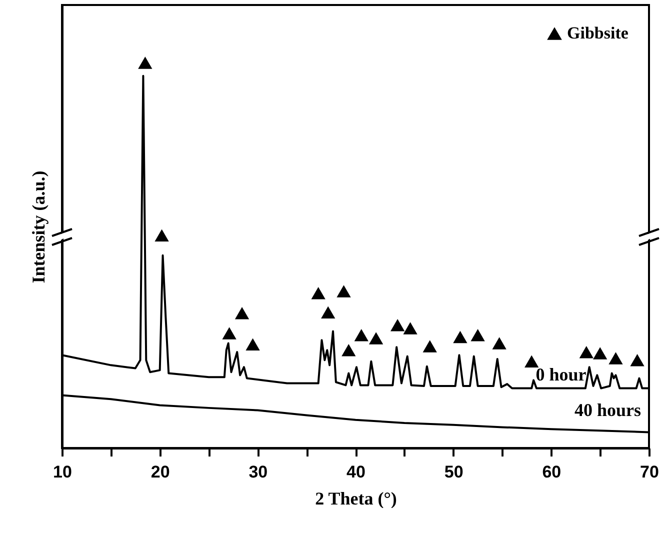  What do you see at coordinates (649, 472) in the screenshot?
I see `x-tick-label: 70` at bounding box center [649, 472].